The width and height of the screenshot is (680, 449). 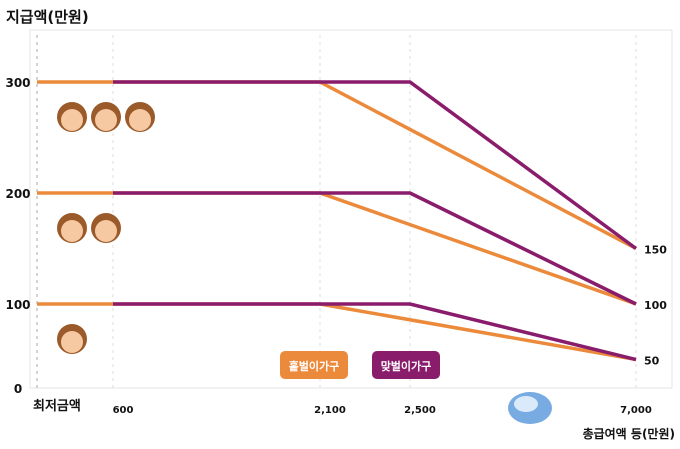 I want to click on x-axis-label: 총급여액 등(만원), so click(x=629, y=433).